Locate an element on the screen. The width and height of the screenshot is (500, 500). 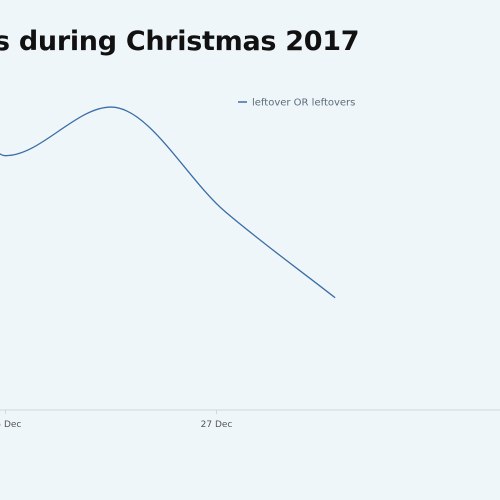
x-tick-label: 27 Dec is located at coordinates (217, 425).